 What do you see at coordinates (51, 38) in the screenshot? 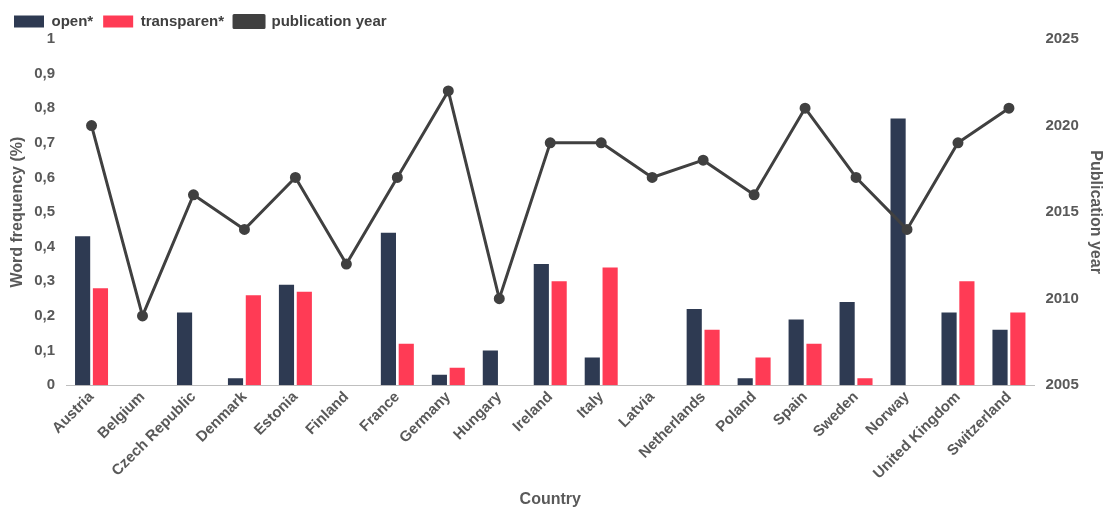
I see `y-tick-label: 1` at bounding box center [51, 38].